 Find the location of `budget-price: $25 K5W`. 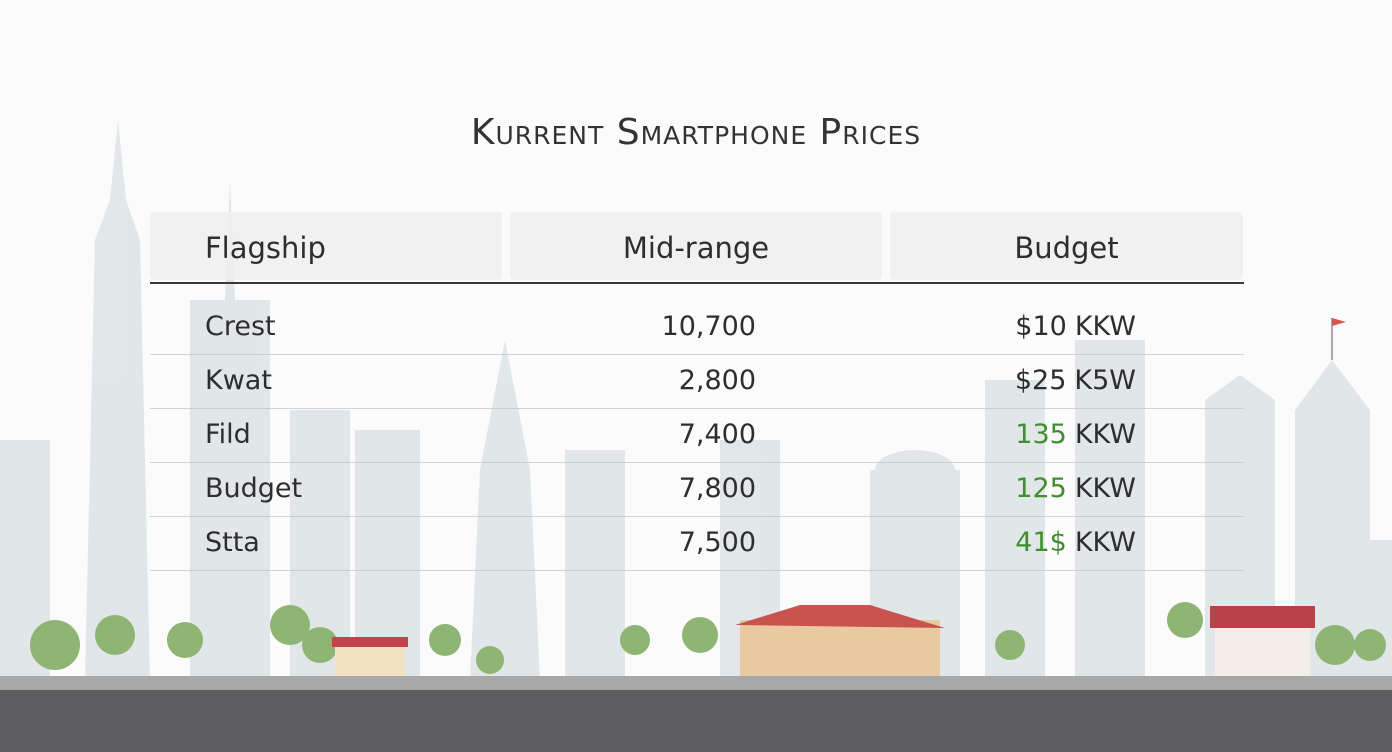

budget-price: $25 K5W is located at coordinates (1075, 380).